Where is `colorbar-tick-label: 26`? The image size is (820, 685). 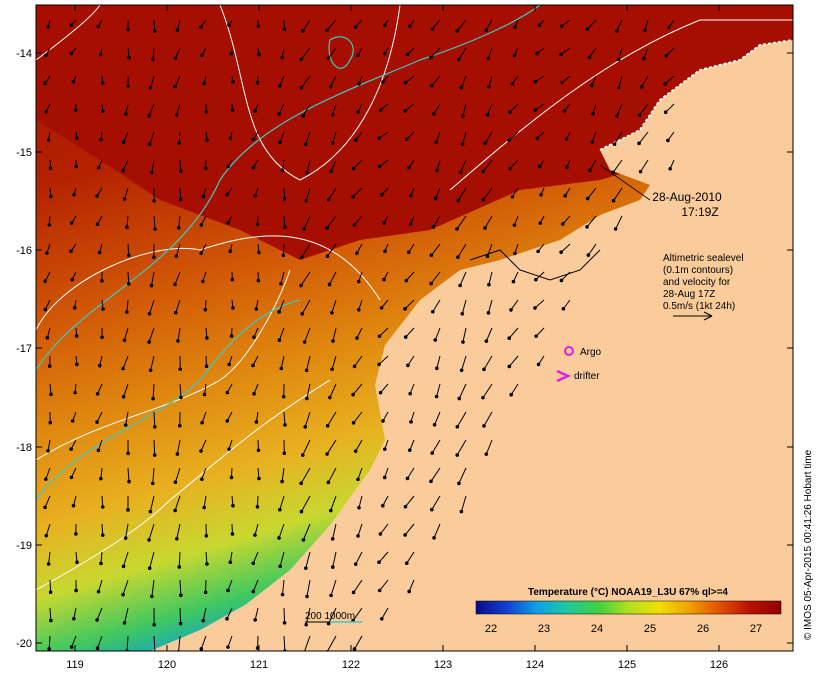 colorbar-tick-label: 26 is located at coordinates (703, 629).